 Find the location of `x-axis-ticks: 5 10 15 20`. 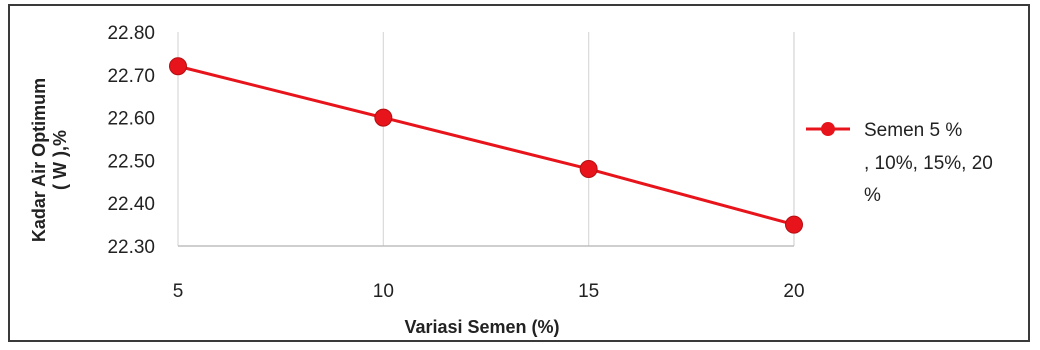

x-axis-ticks: 5 10 15 20 is located at coordinates (489, 291).